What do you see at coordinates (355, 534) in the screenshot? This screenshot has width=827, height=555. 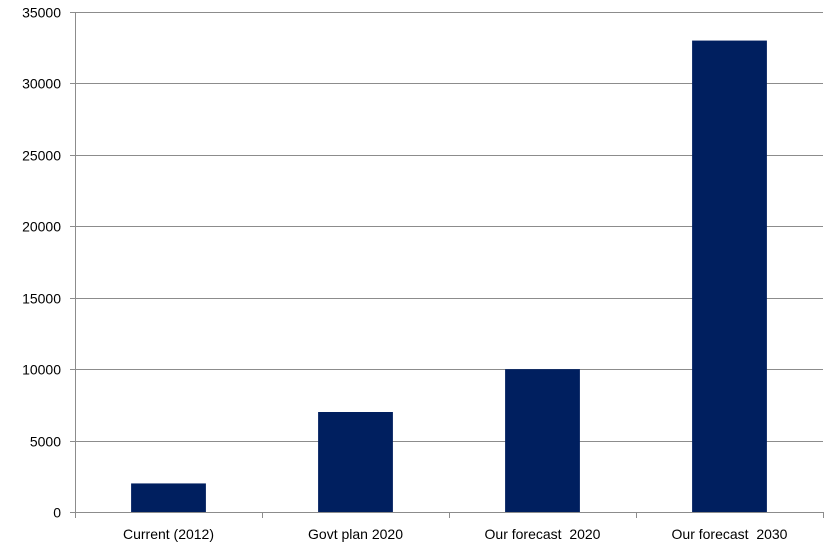 I see `x-tick-label: Govt plan 2020` at bounding box center [355, 534].